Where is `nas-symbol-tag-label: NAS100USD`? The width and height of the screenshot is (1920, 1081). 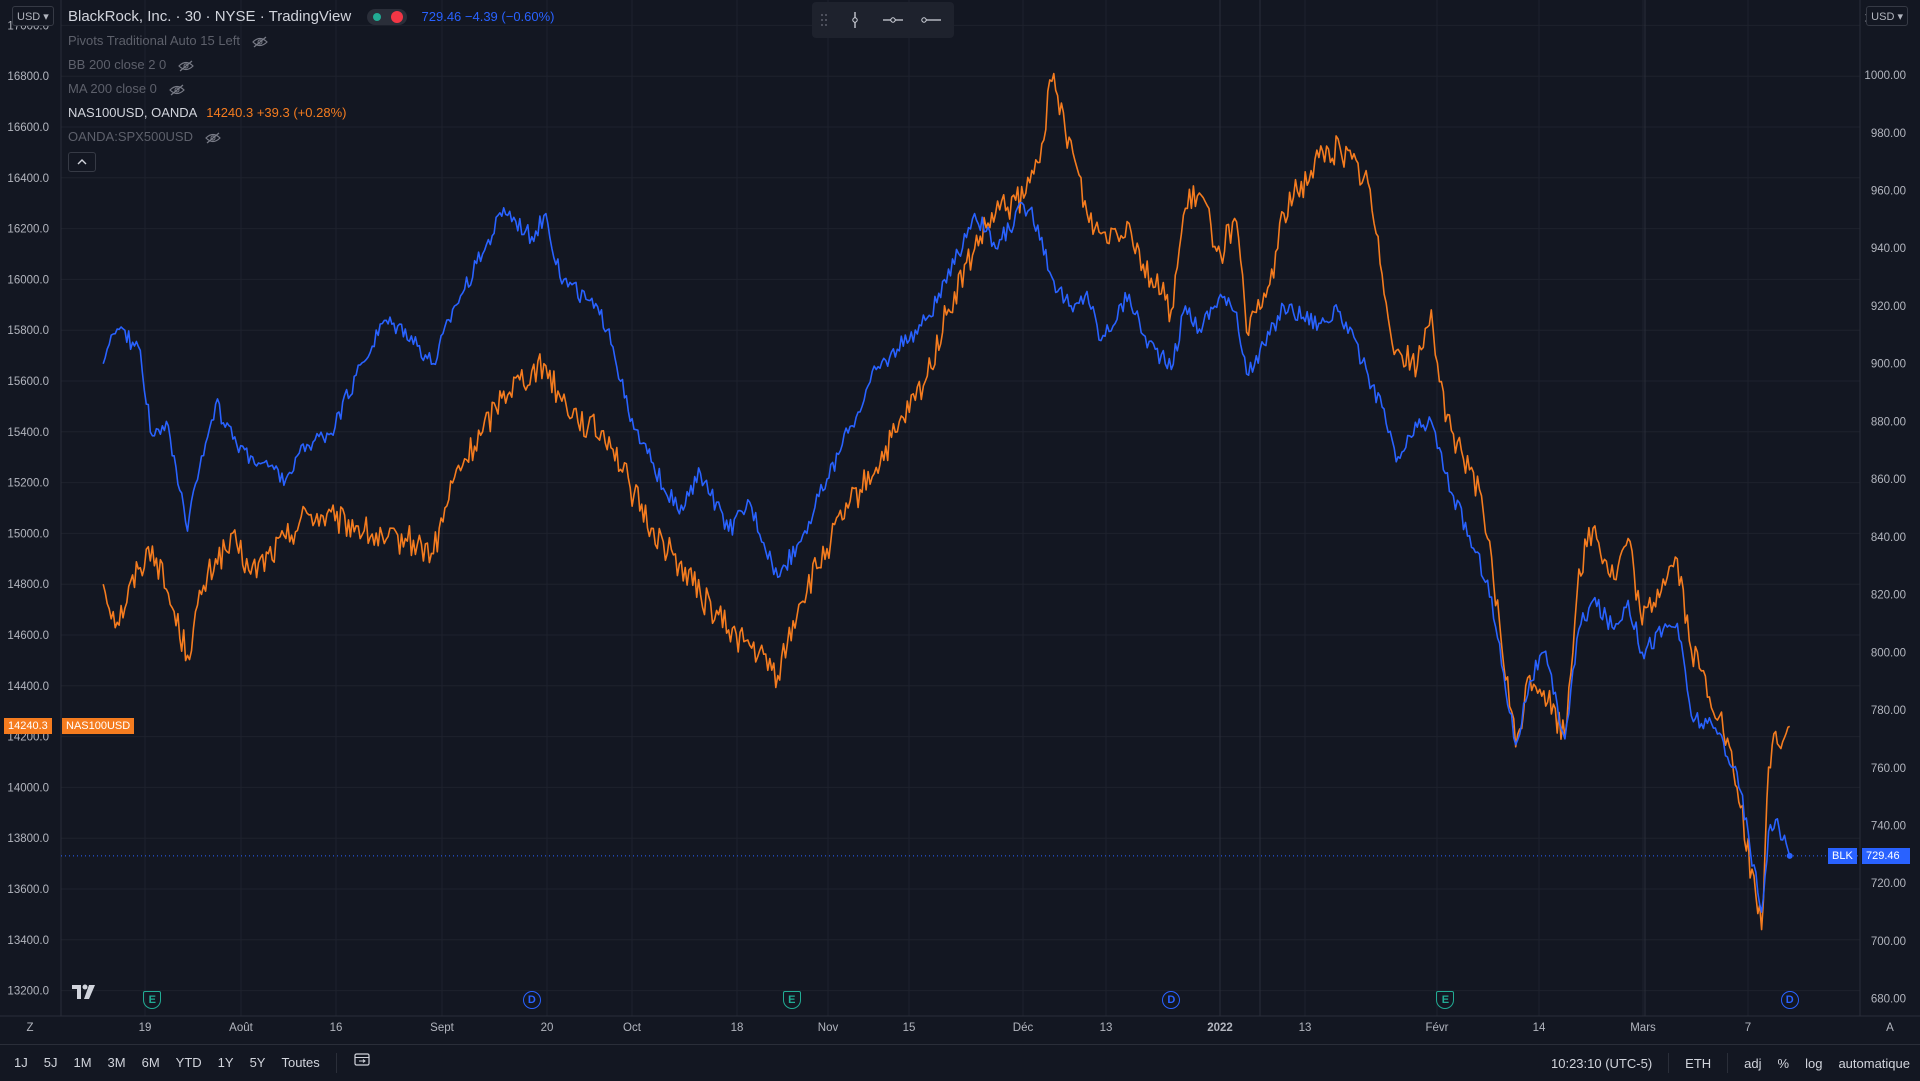
nas-symbol-tag-label: NAS100USD is located at coordinates (98, 726).